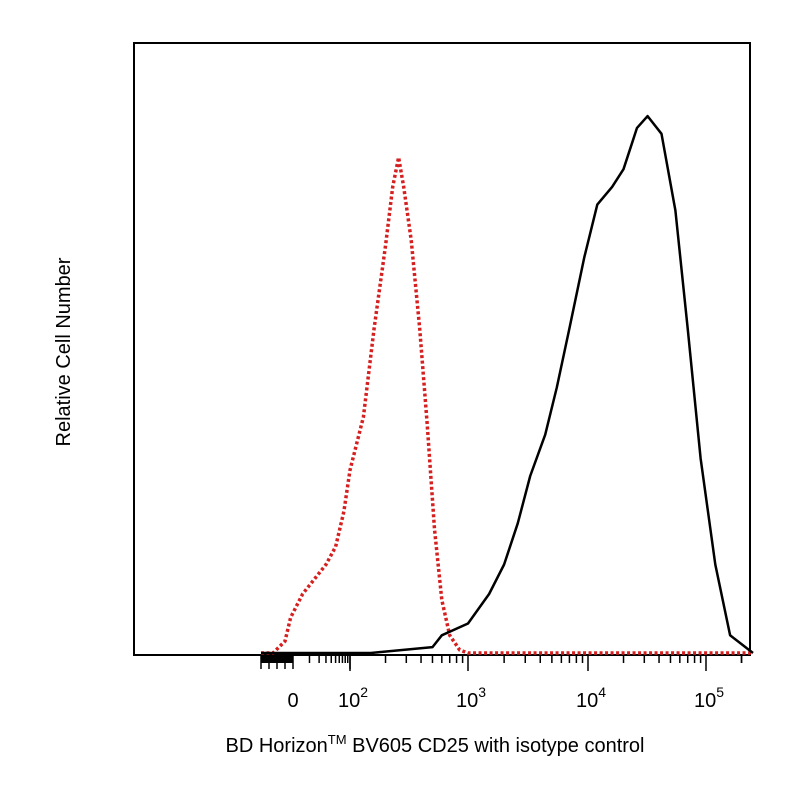  What do you see at coordinates (277, 746) in the screenshot?
I see `x-axis-title-main: BD Horizon` at bounding box center [277, 746].